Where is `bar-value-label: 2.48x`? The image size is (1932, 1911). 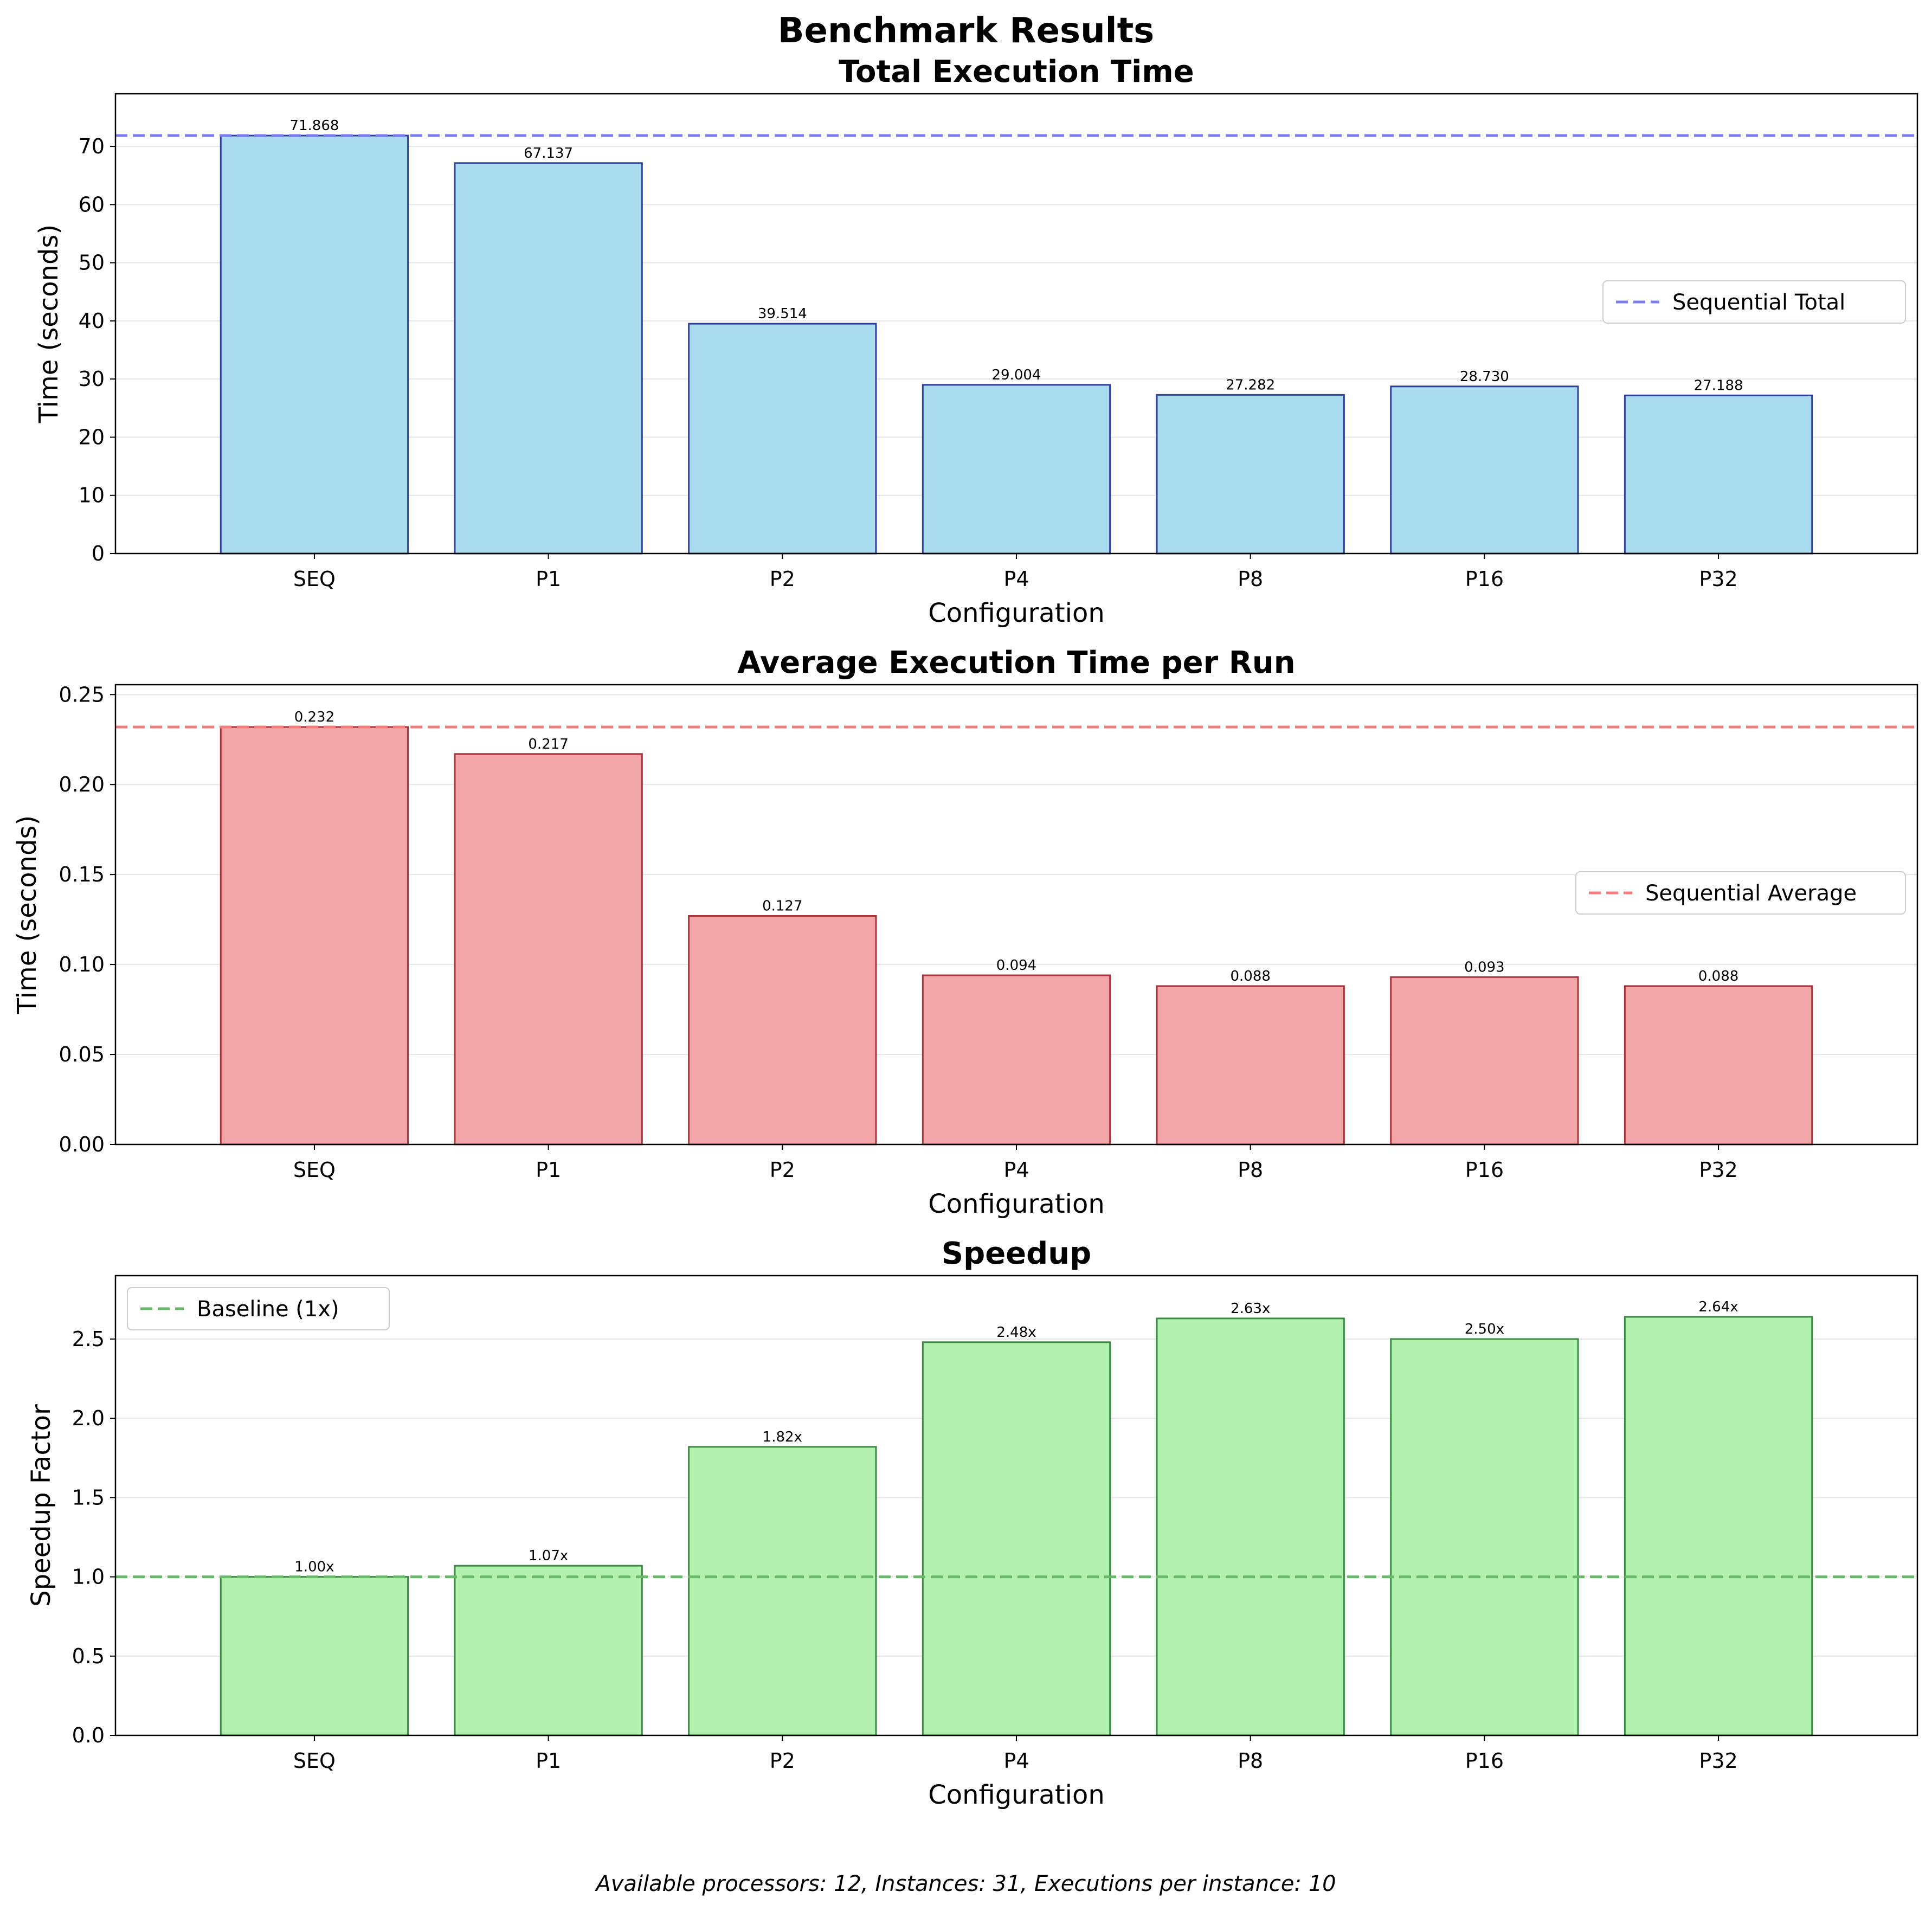 bar-value-label: 2.48x is located at coordinates (1016, 1332).